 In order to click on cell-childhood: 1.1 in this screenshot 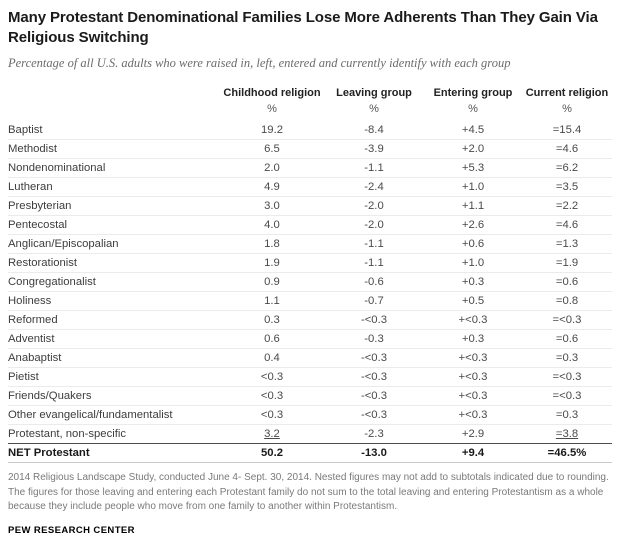, I will do `click(272, 301)`.